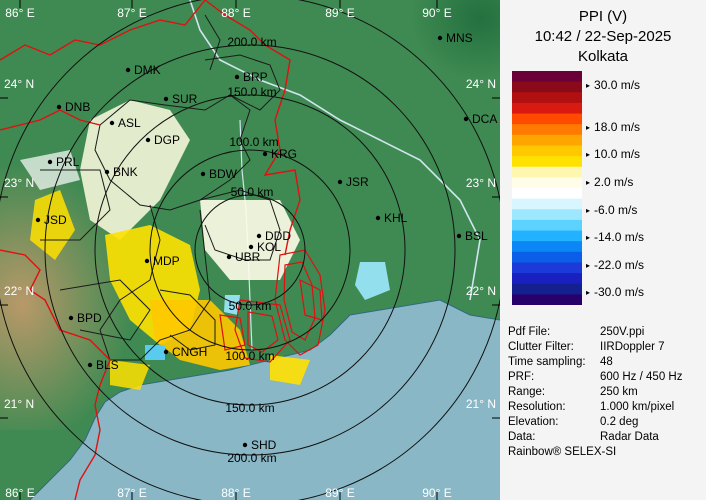 Image resolution: width=706 pixels, height=500 pixels. I want to click on product-title: PPI (V), so click(603, 16).